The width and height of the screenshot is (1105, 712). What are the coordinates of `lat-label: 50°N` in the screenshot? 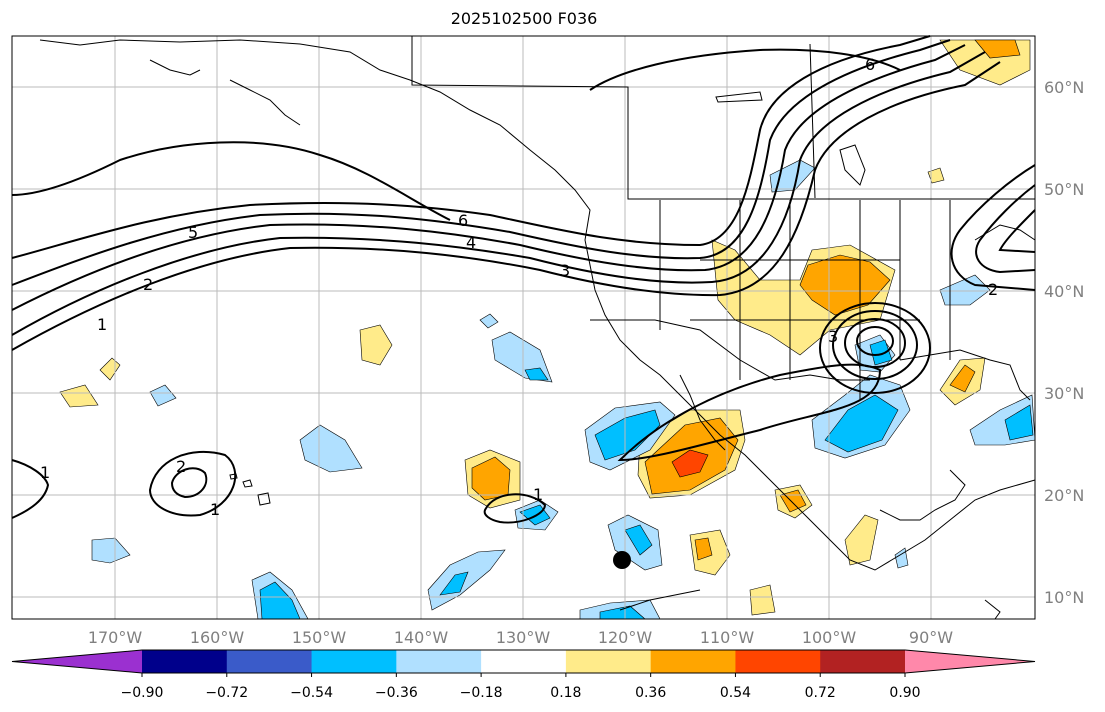 It's located at (1064, 189).